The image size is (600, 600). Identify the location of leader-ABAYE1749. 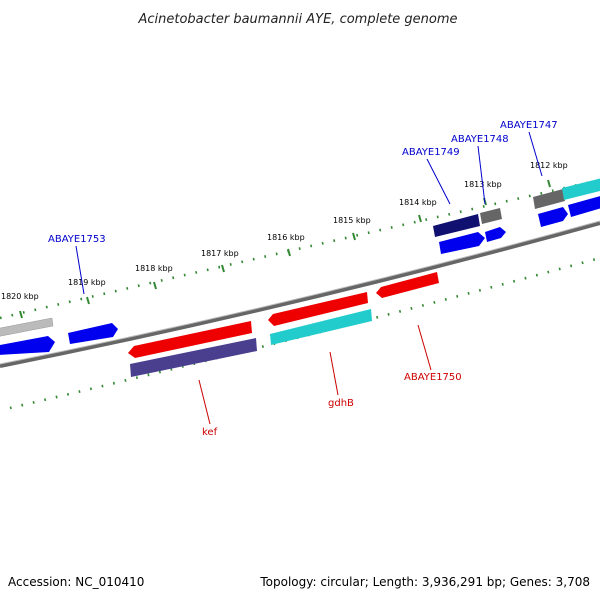
(438, 181).